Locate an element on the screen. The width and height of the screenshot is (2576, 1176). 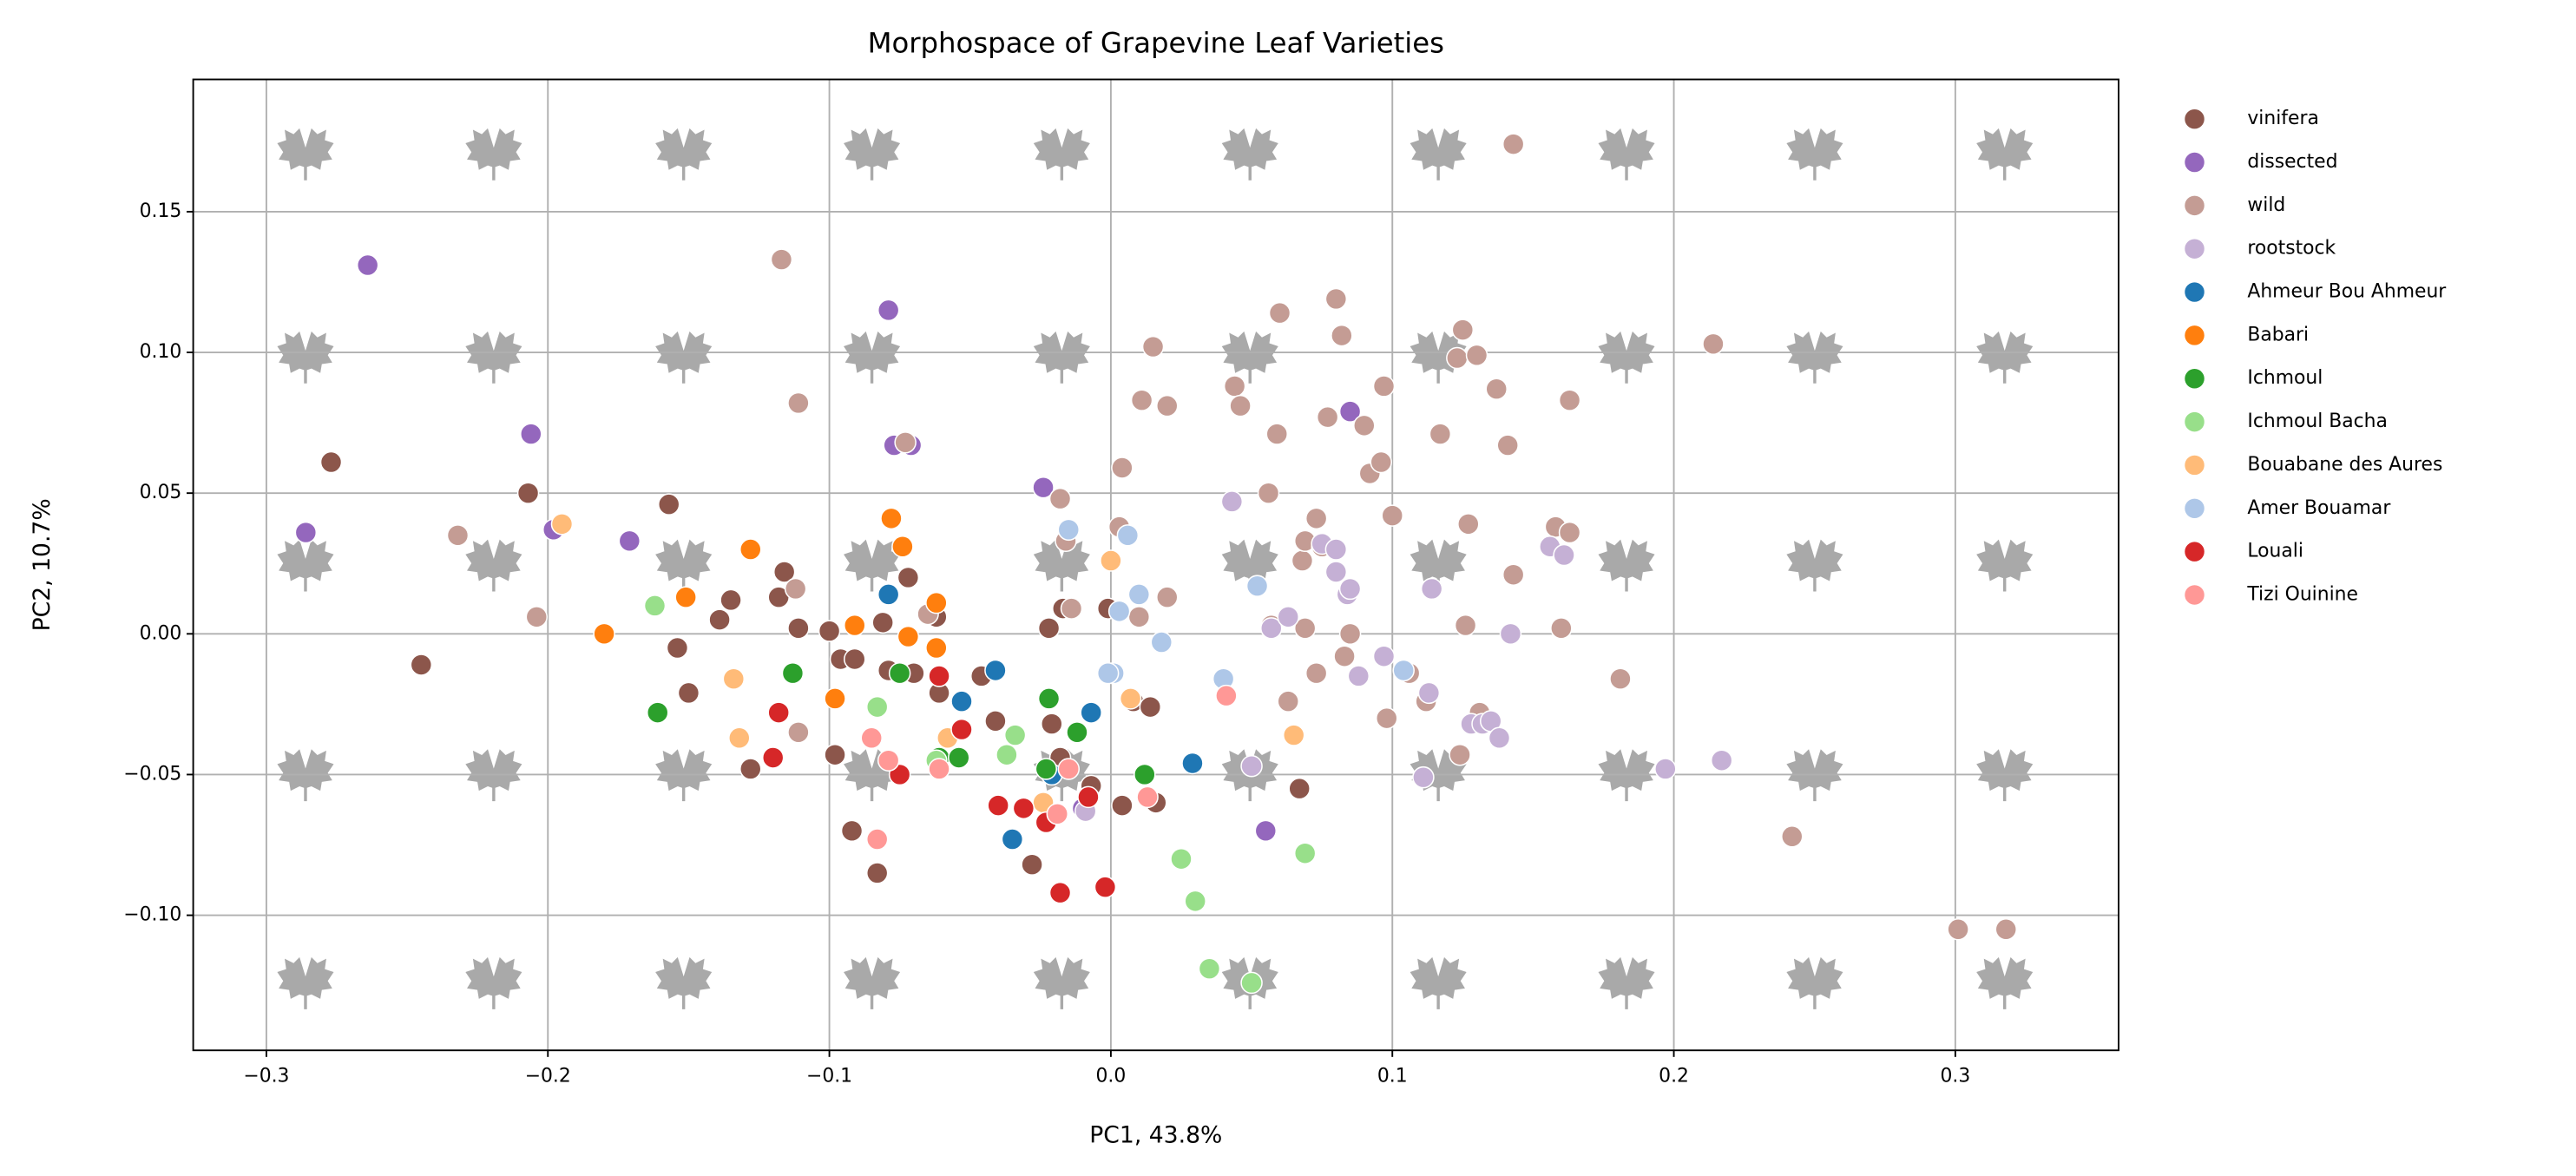
y-tick-label: 0.05 is located at coordinates (161, 492).